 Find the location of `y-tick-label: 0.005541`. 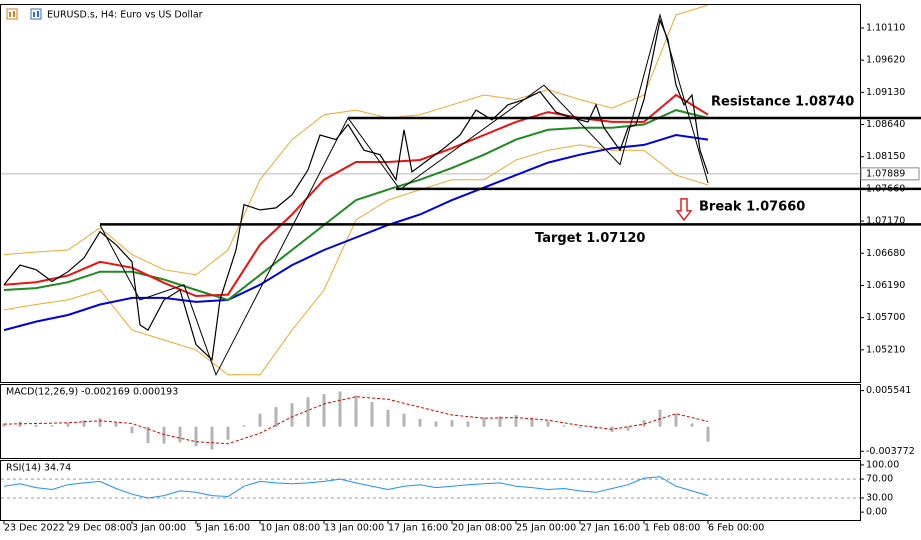

y-tick-label: 0.005541 is located at coordinates (888, 390).